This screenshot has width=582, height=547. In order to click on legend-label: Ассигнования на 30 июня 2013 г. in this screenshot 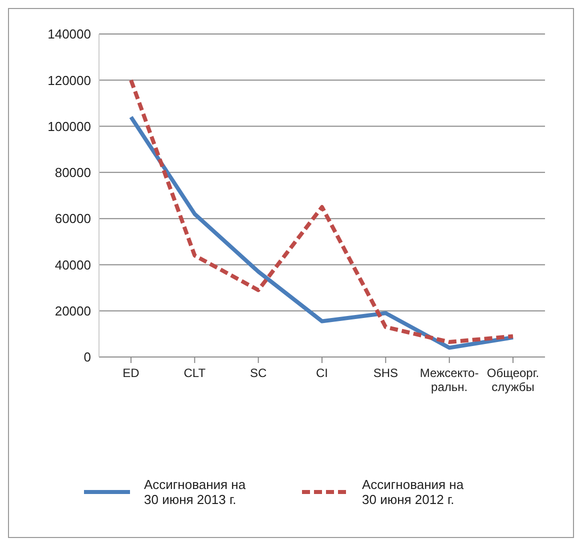, I will do `click(195, 492)`.